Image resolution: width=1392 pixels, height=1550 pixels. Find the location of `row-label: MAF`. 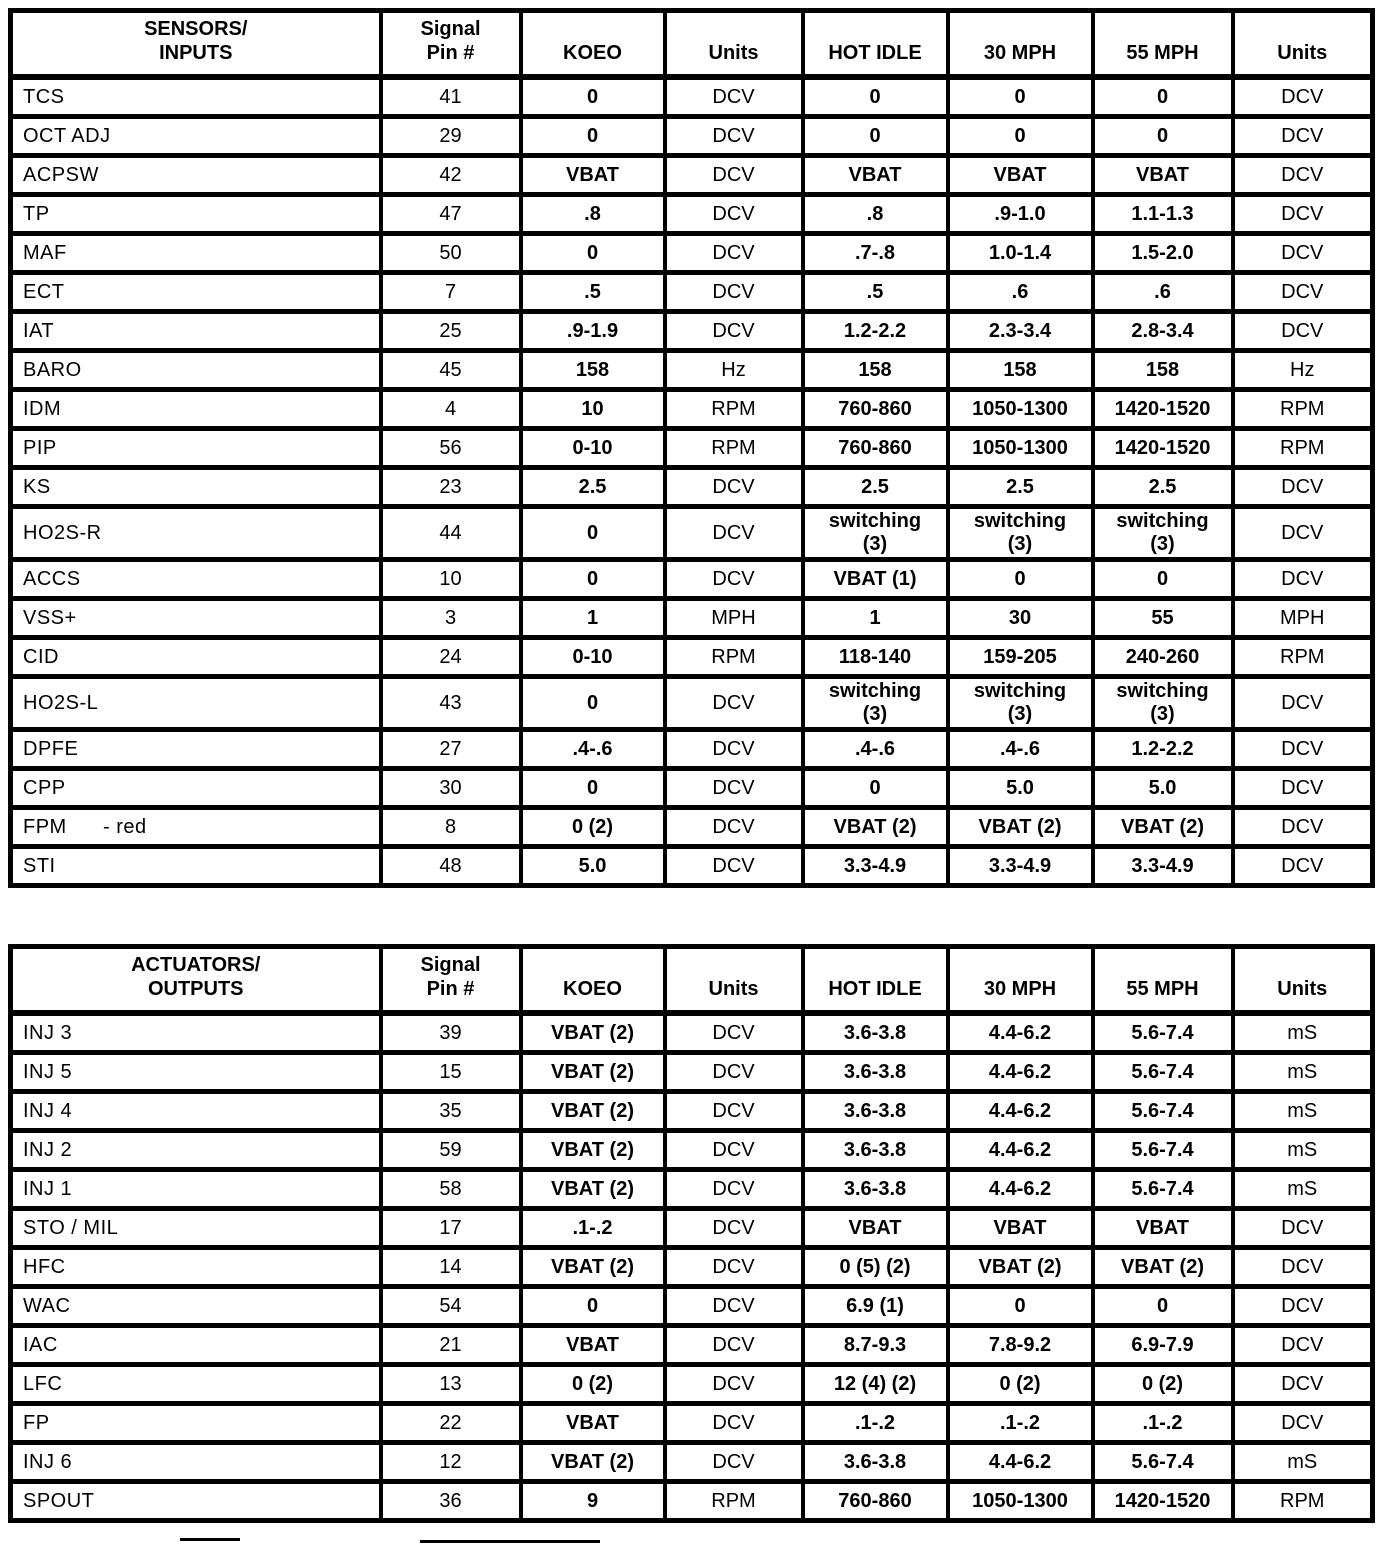

row-label: MAF is located at coordinates (195, 253).